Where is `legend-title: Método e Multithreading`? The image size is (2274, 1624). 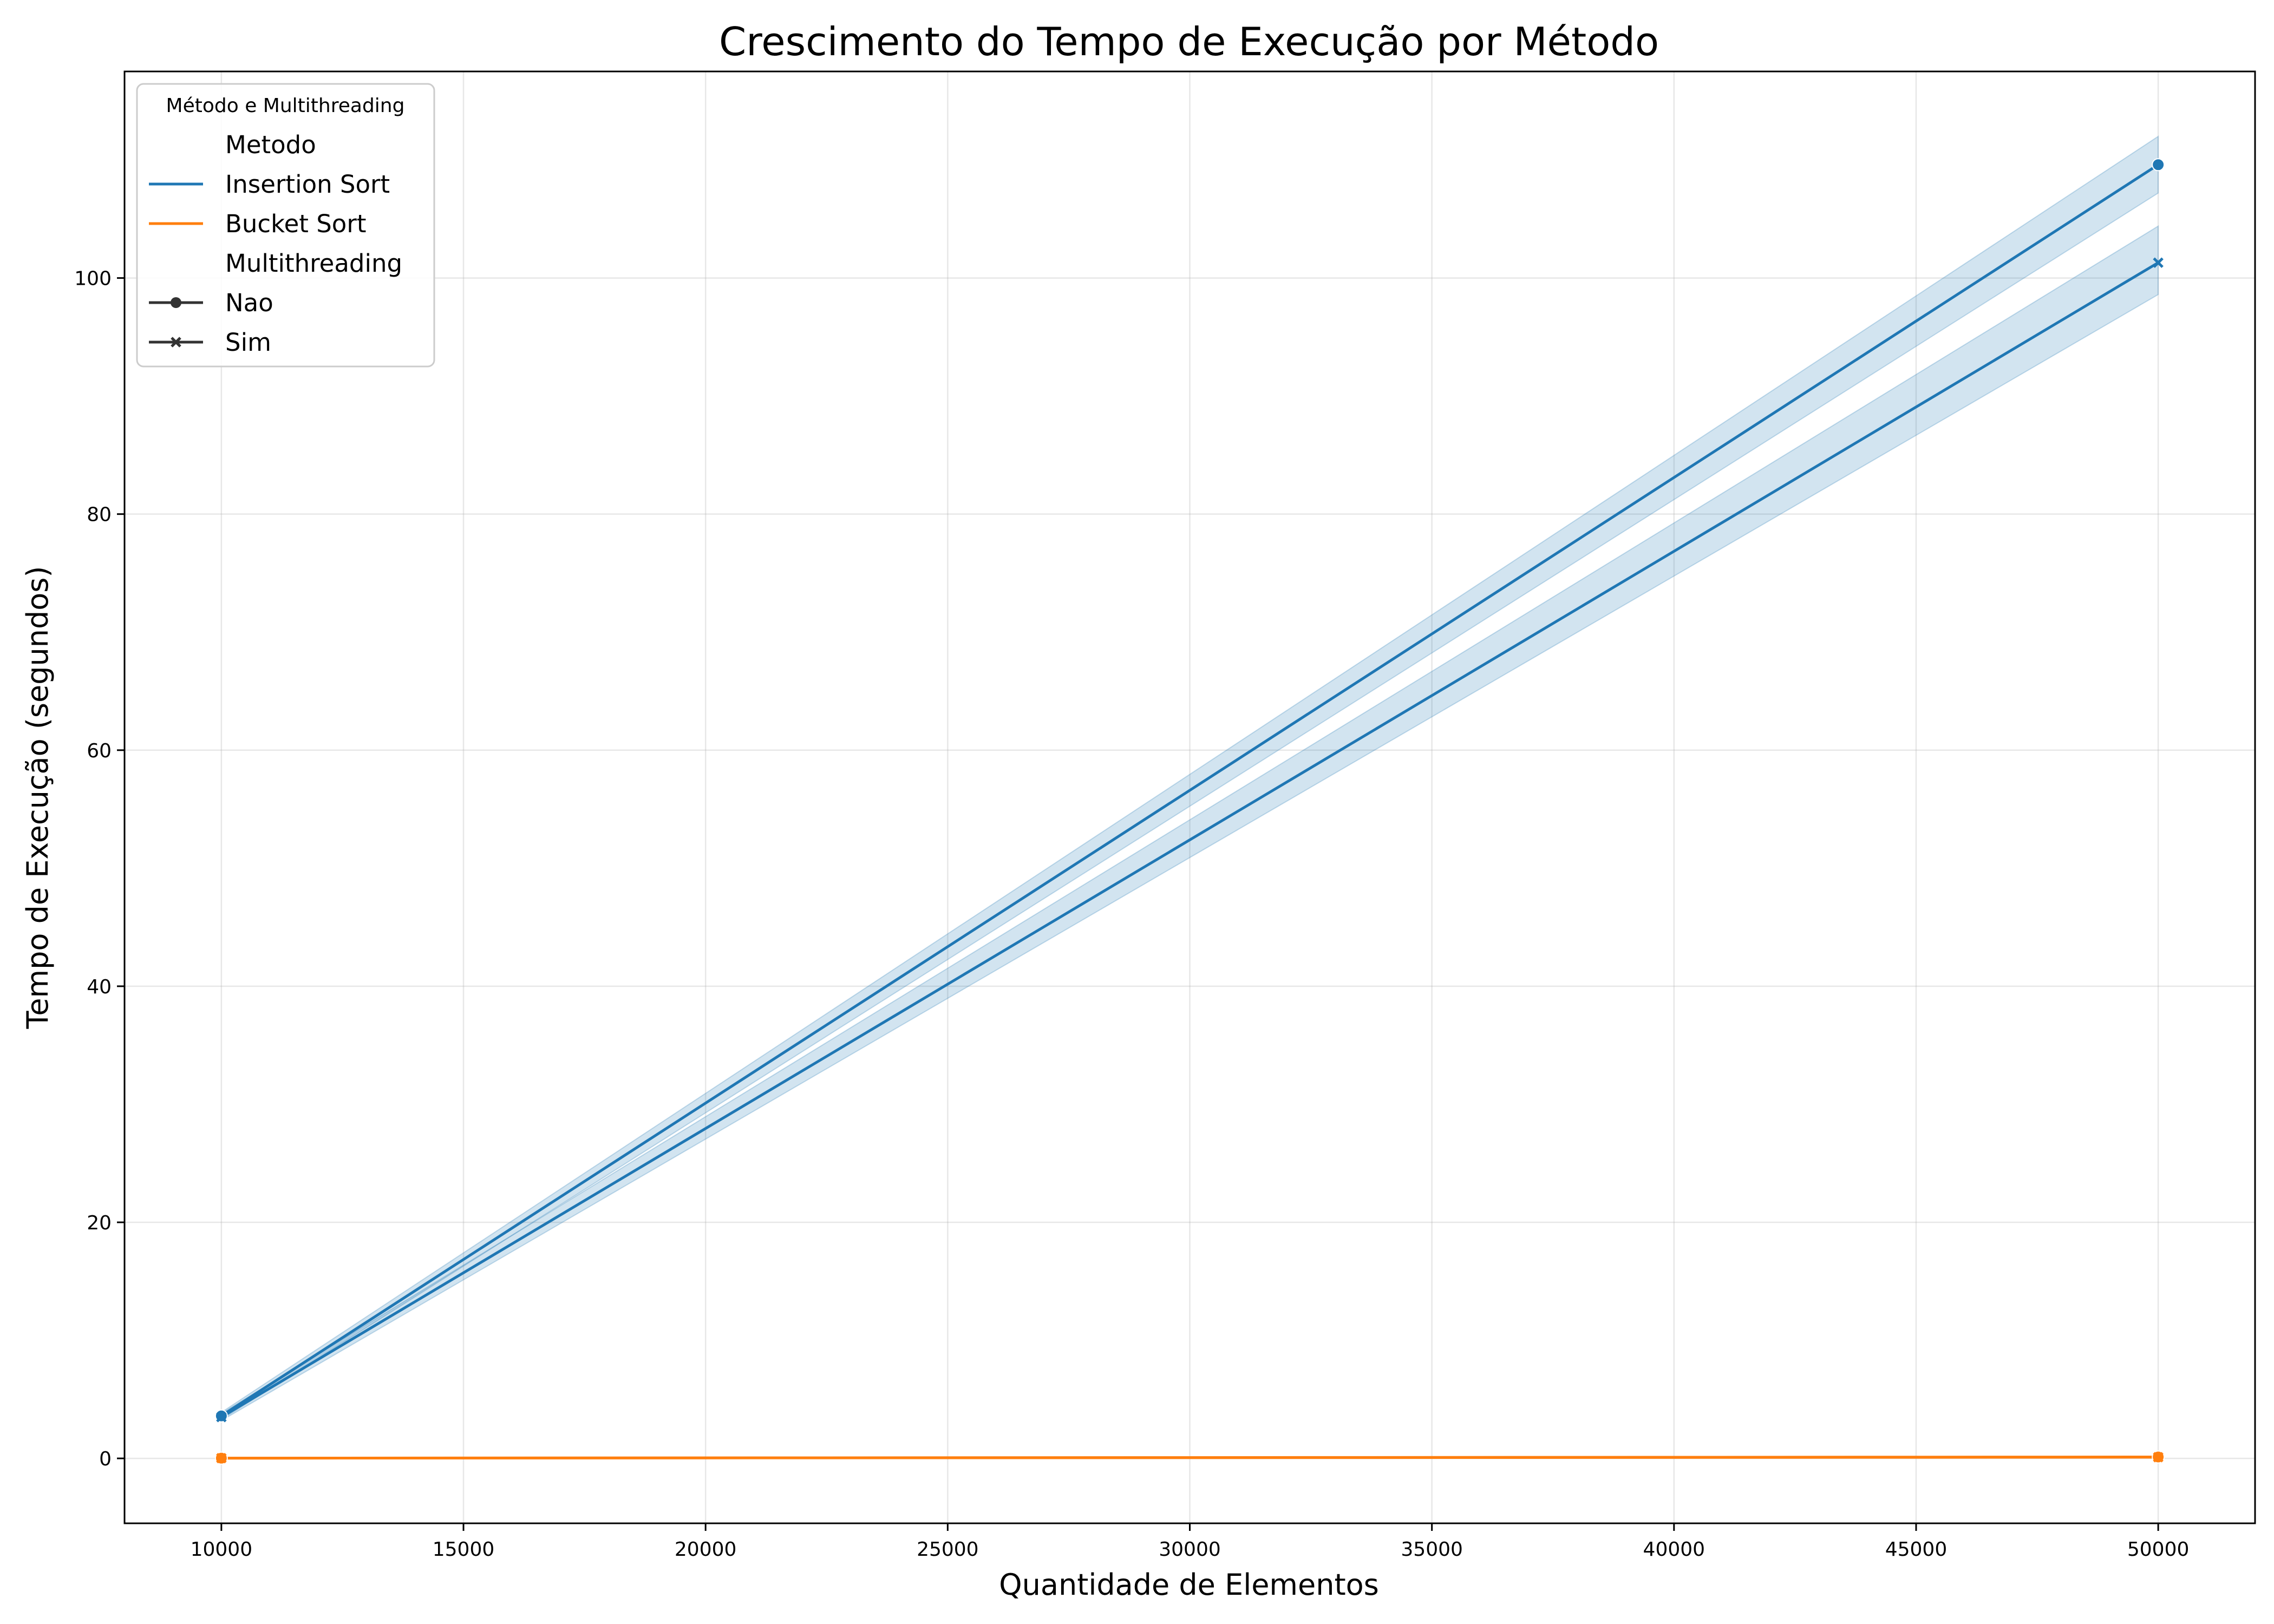 legend-title: Método e Multithreading is located at coordinates (285, 106).